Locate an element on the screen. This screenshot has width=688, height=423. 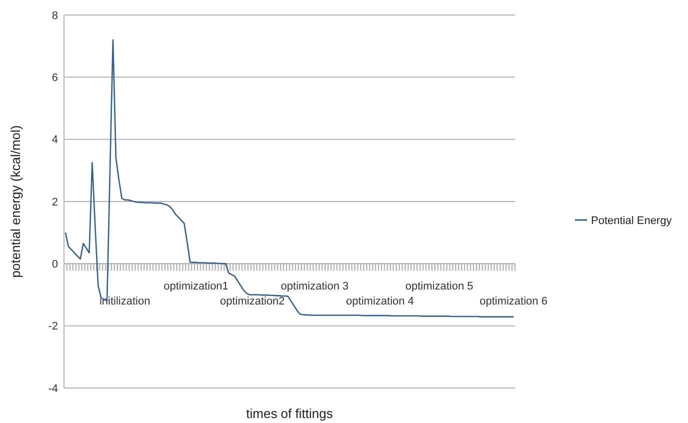
y-axis-title: potential energy (kcal/mol) is located at coordinates (15, 201).